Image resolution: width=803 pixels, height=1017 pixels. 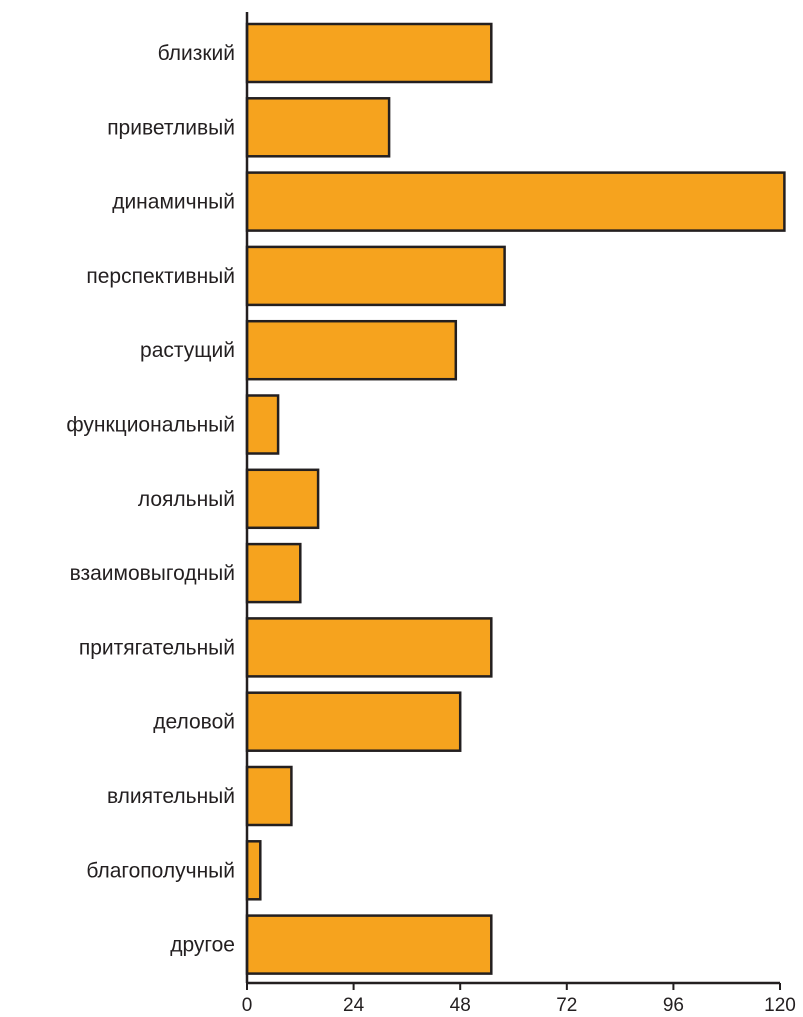 I want to click on x-tick-label: 48, so click(x=460, y=1005).